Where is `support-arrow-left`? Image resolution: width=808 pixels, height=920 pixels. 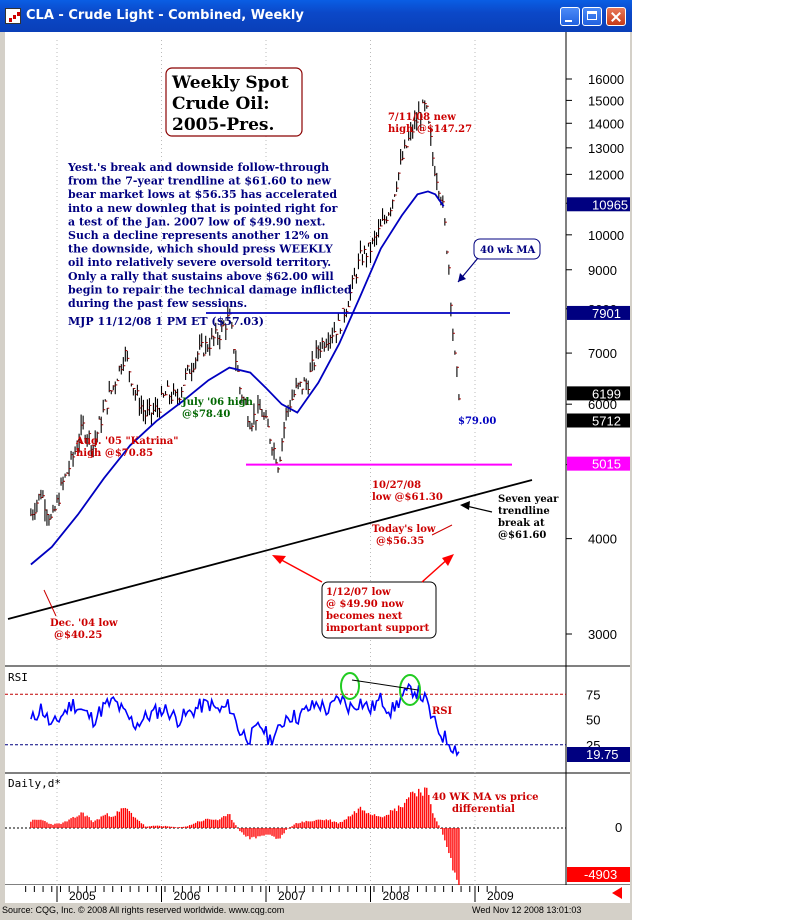 support-arrow-left is located at coordinates (299, 569).